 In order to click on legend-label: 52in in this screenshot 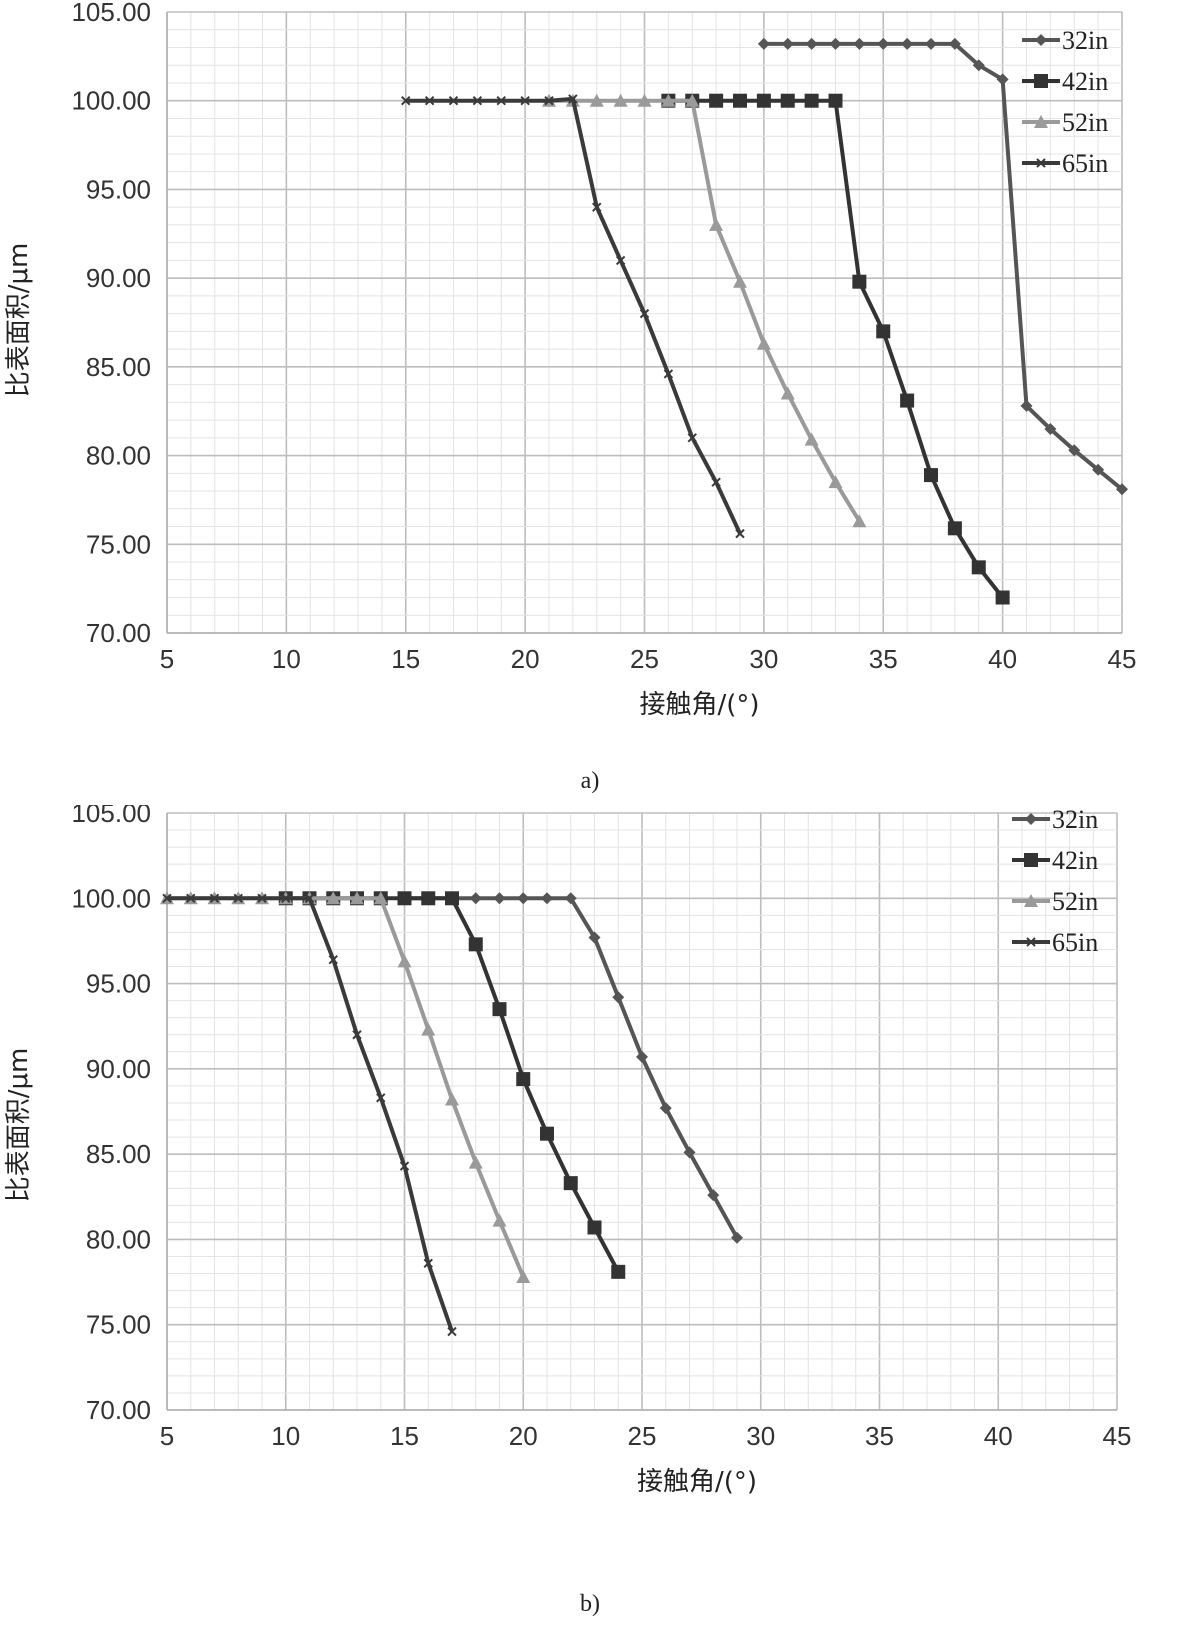, I will do `click(1085, 122)`.